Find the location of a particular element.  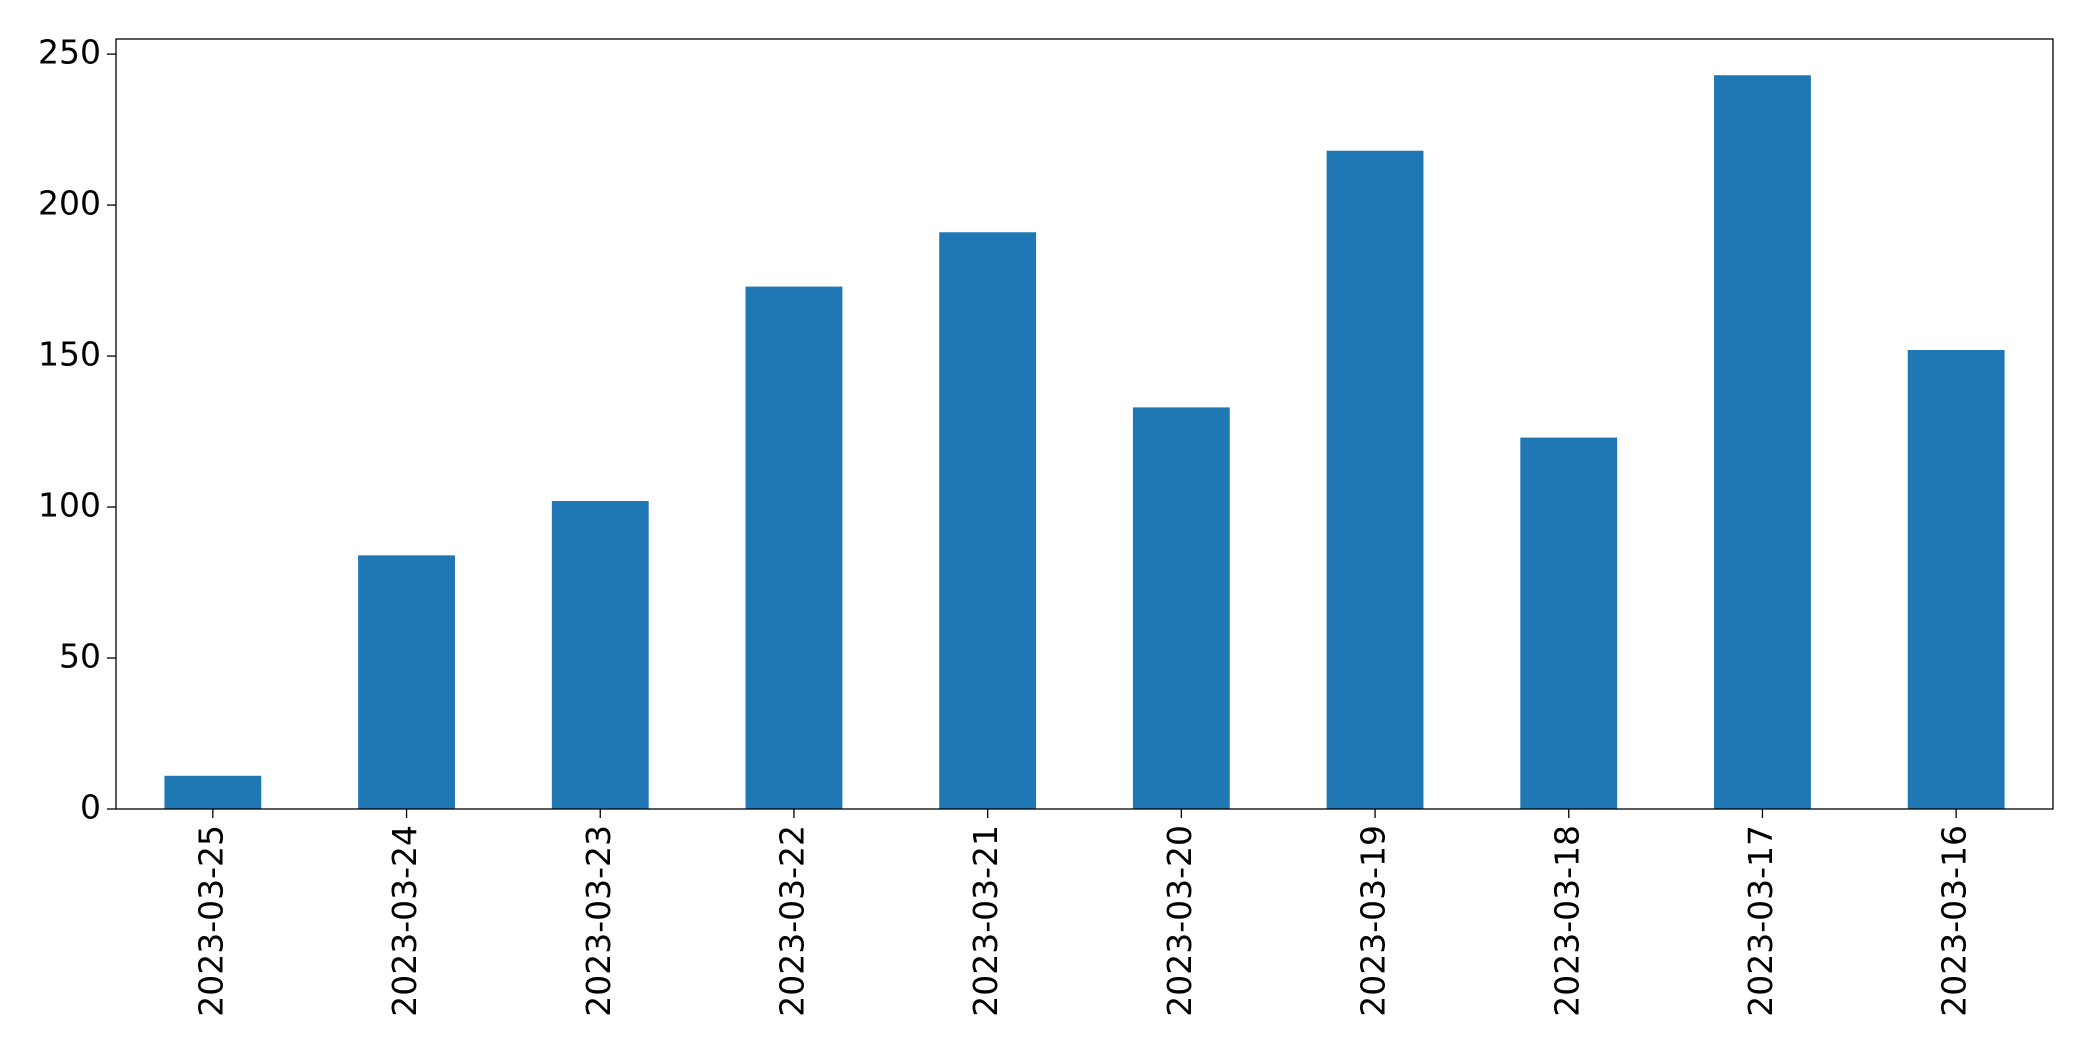

y-tick-label: 250 is located at coordinates (69, 52).